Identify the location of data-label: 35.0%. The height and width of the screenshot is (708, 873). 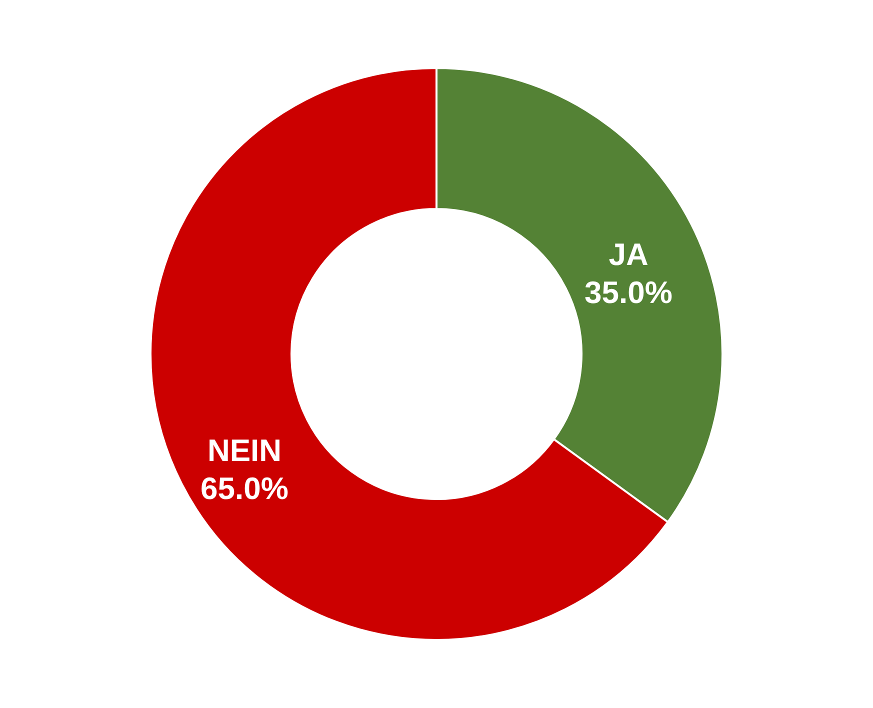
(628, 292).